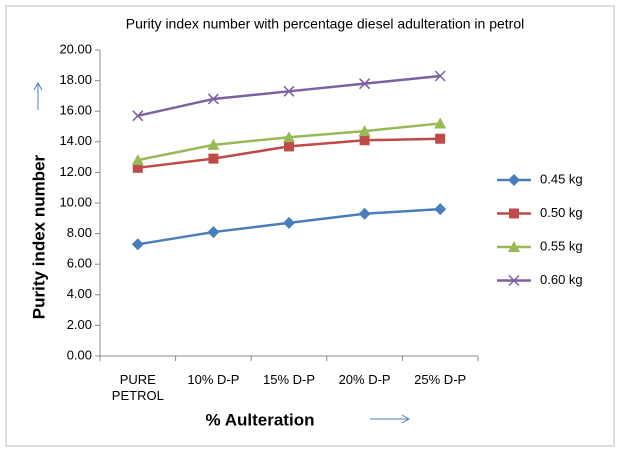 The width and height of the screenshot is (622, 452). What do you see at coordinates (75, 171) in the screenshot?
I see `y-tick-label: 12.00` at bounding box center [75, 171].